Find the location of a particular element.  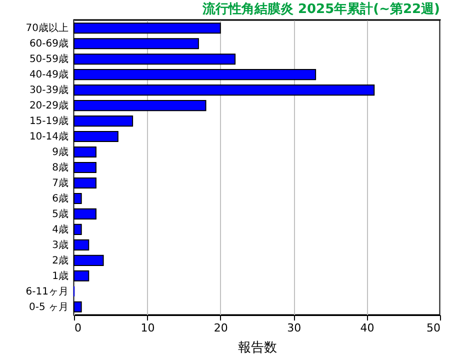

y-tick-label: 4歳 is located at coordinates (60, 229).